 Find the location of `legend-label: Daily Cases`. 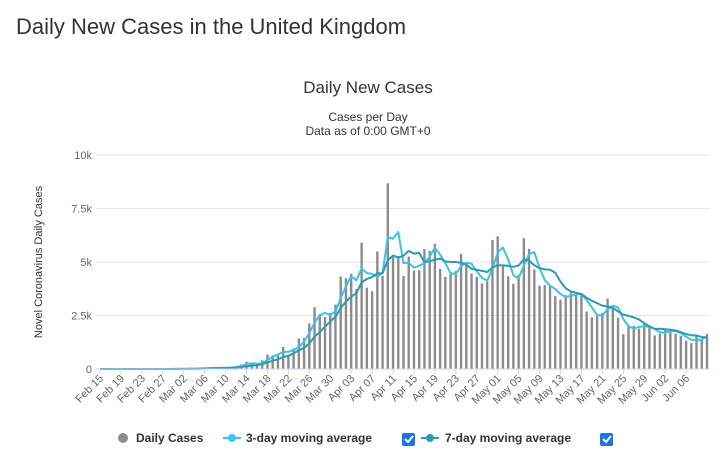

legend-label: Daily Cases is located at coordinates (170, 438).